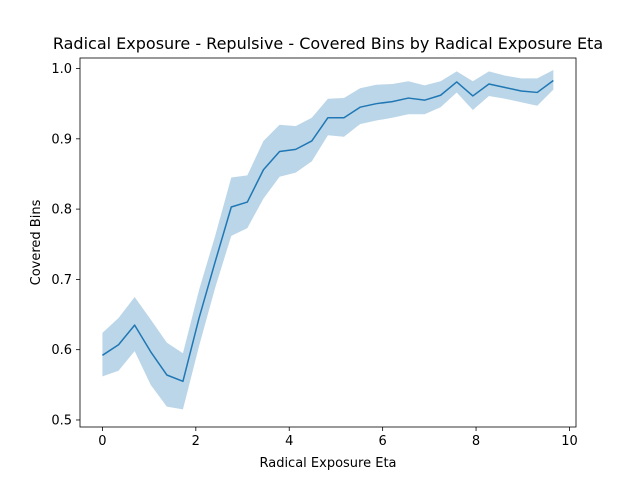  What do you see at coordinates (289, 441) in the screenshot?
I see `x-tick-label: 4` at bounding box center [289, 441].